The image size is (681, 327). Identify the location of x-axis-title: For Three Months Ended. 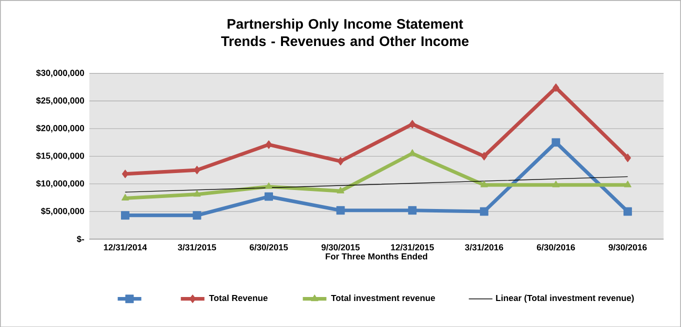
(377, 256).